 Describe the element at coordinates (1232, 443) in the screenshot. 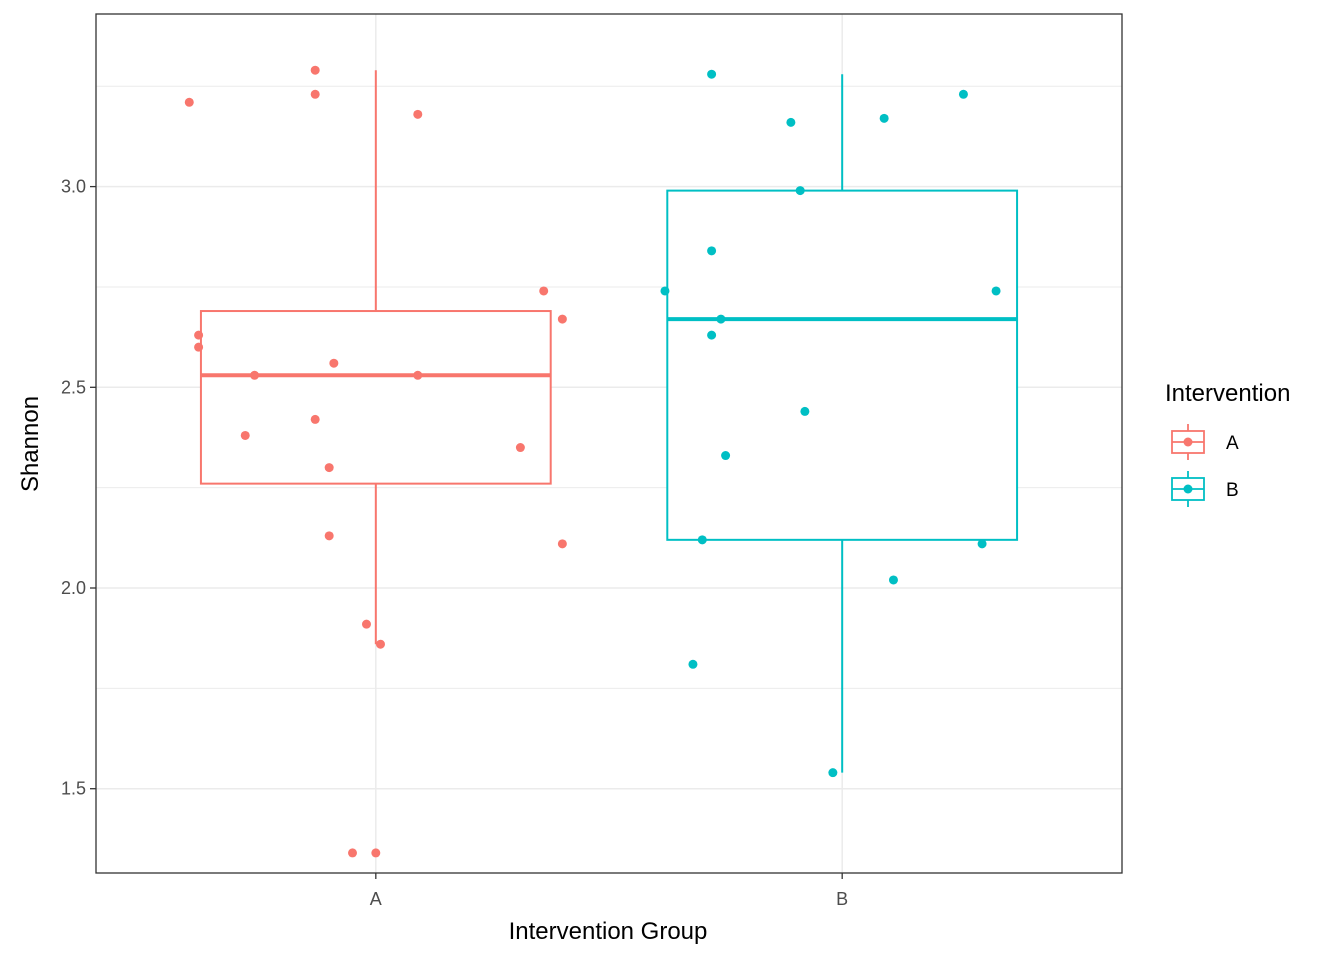

I see `legend-label: A` at that location.